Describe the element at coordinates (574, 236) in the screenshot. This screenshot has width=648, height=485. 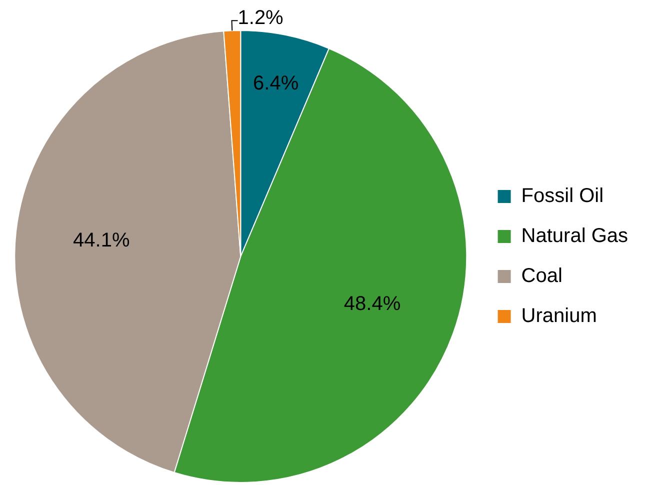
I see `legend-label: Natural Gas` at that location.